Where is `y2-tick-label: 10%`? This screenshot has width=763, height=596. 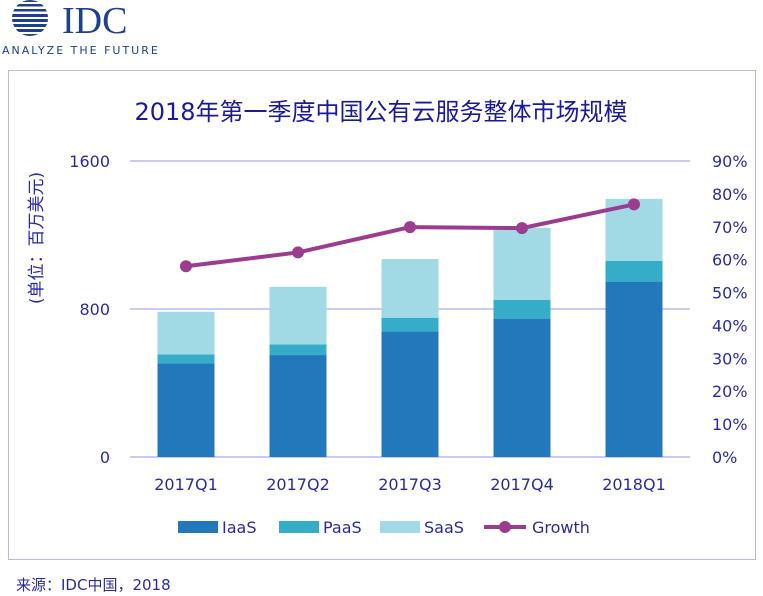
y2-tick-label: 10% is located at coordinates (730, 424).